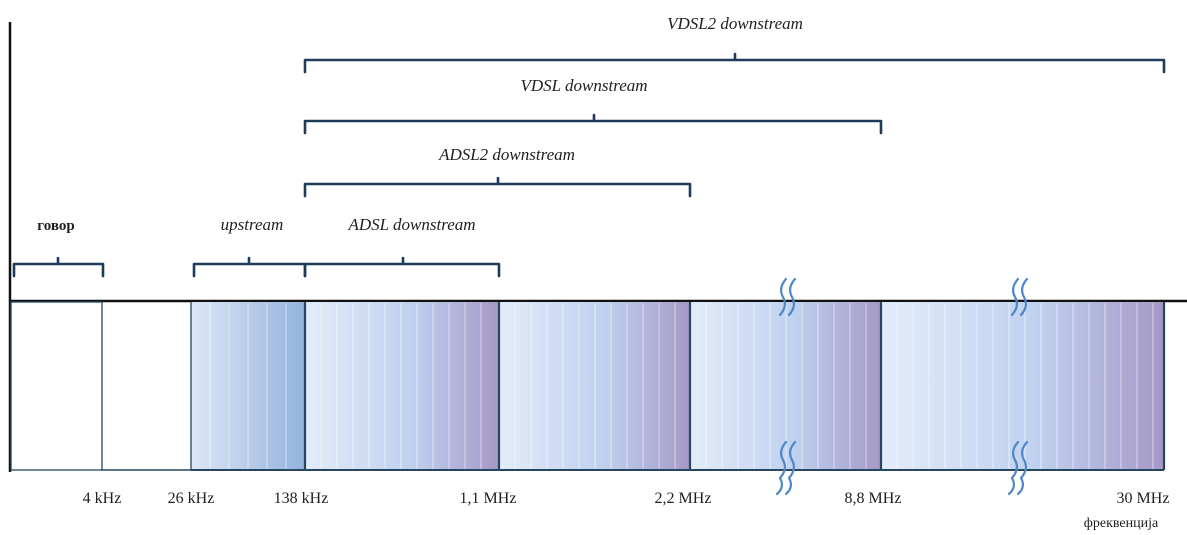  I want to click on tick-label: 4 kHz, so click(102, 498).